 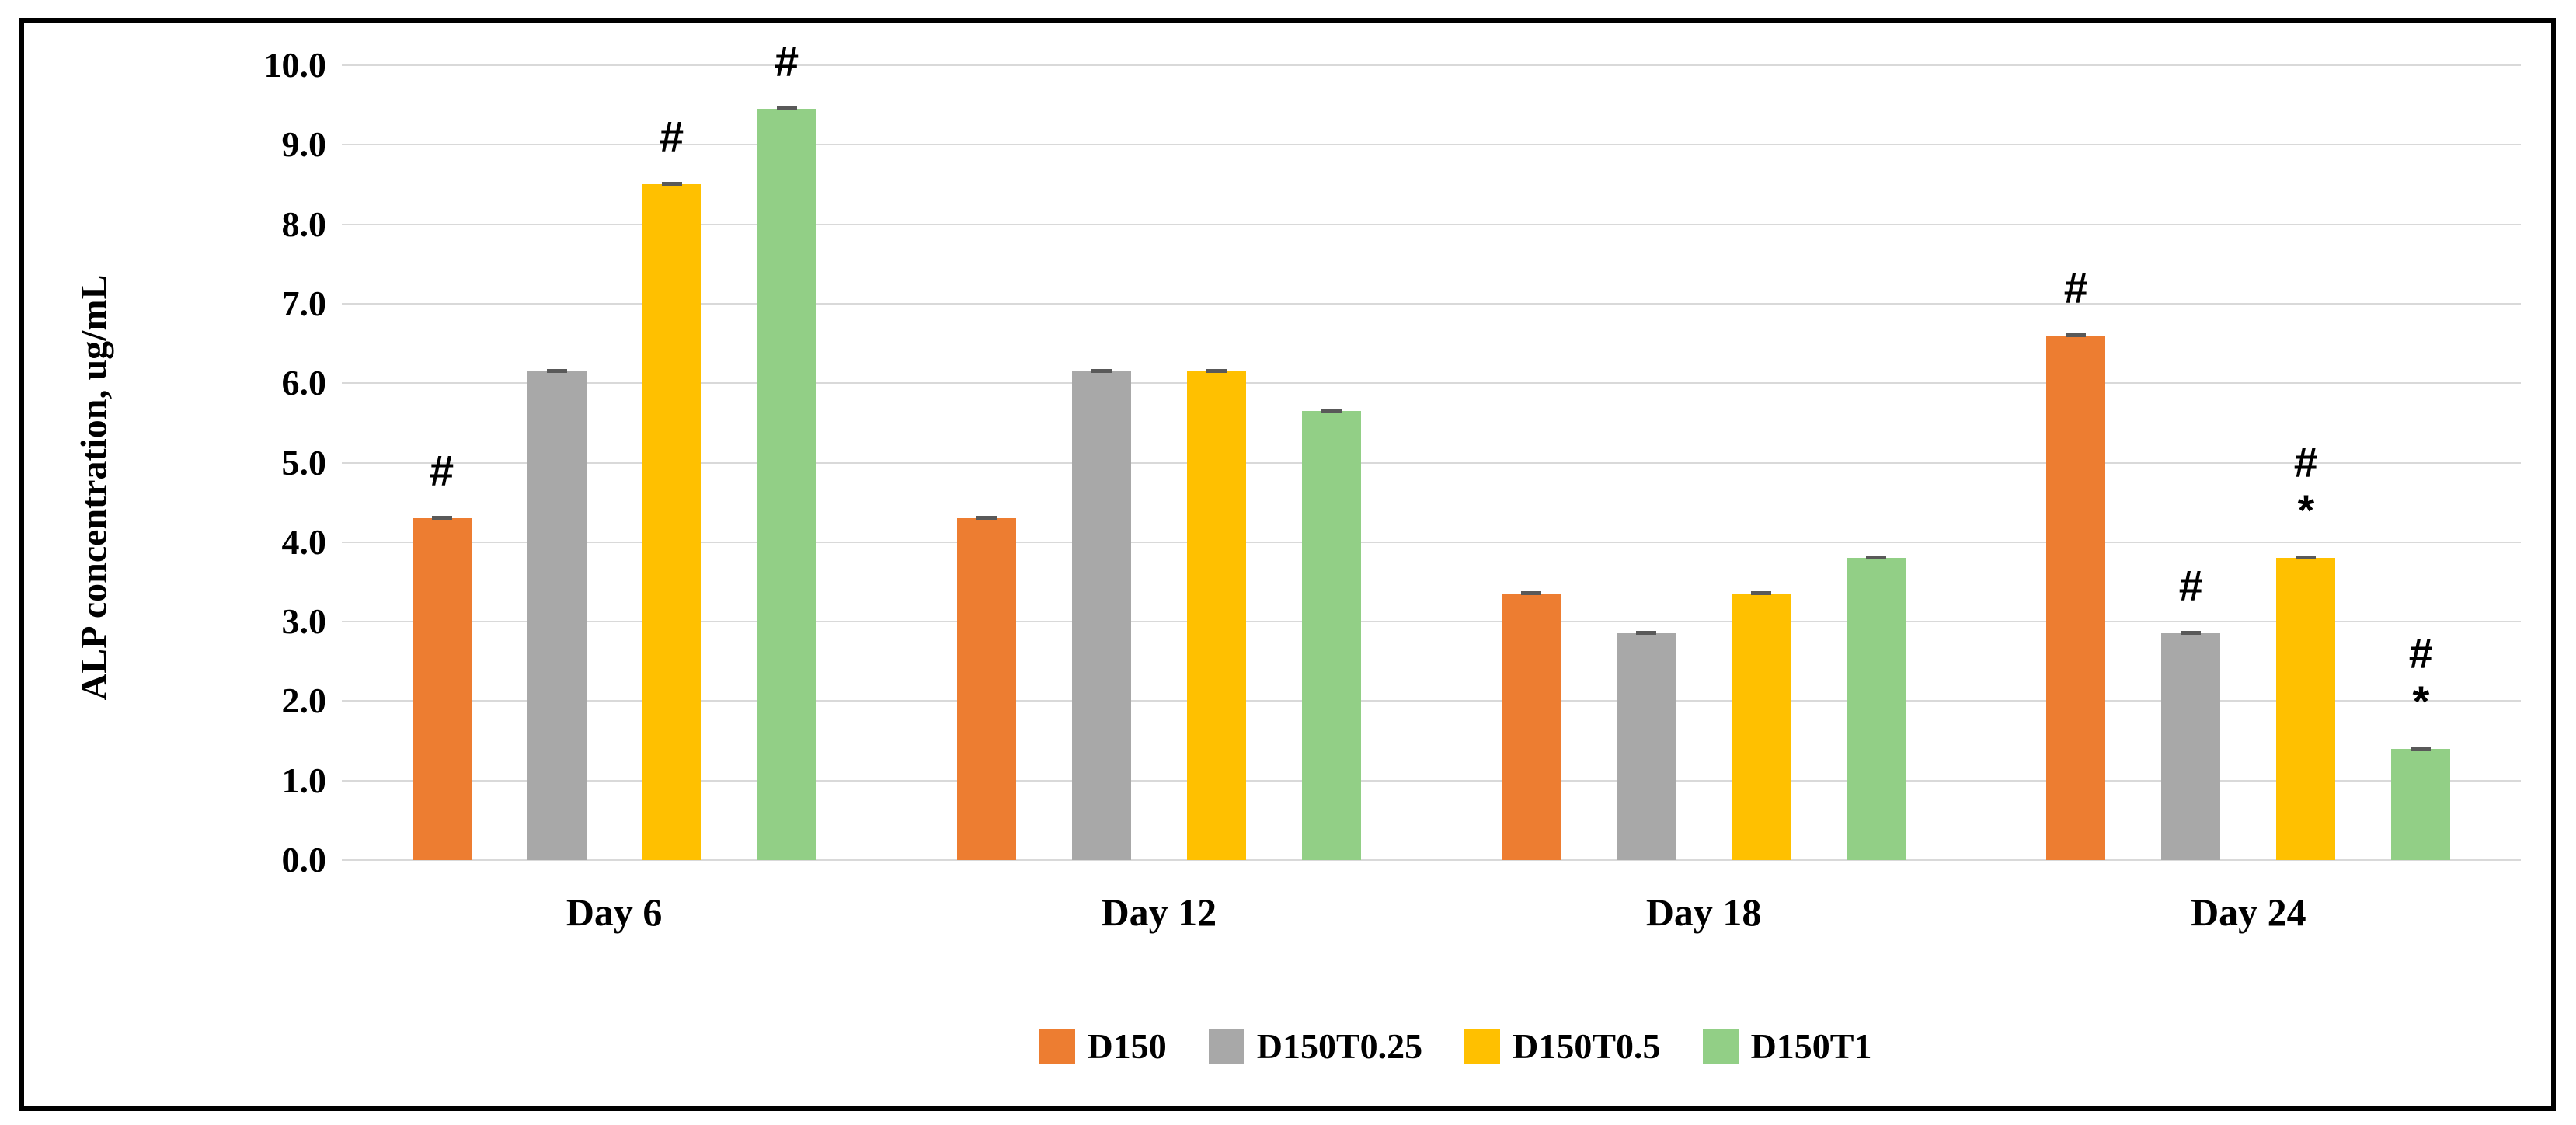 I want to click on y-tick-label: 9.0, so click(x=304, y=144).